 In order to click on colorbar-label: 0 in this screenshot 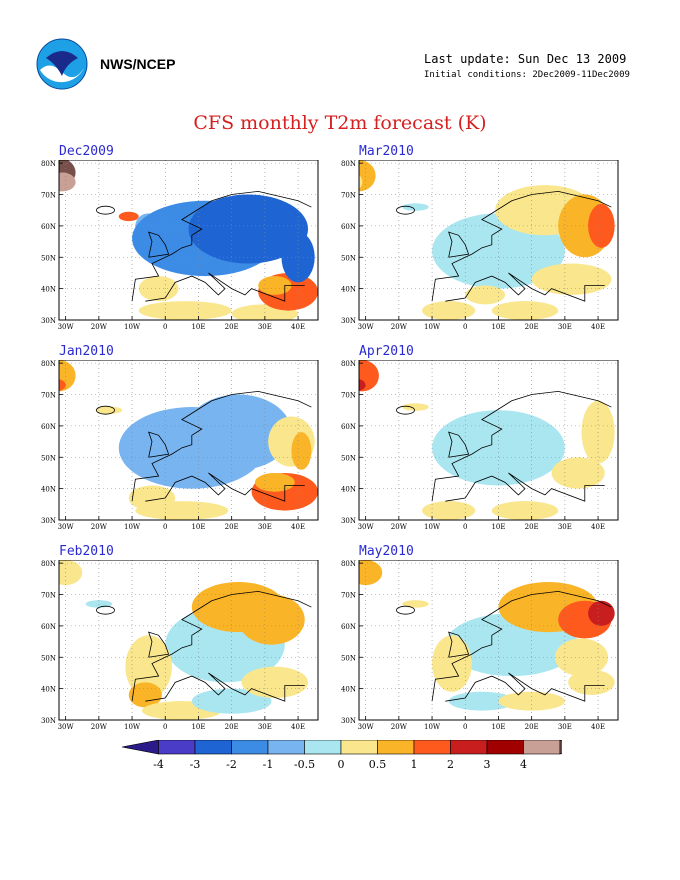, I will do `click(341, 764)`.